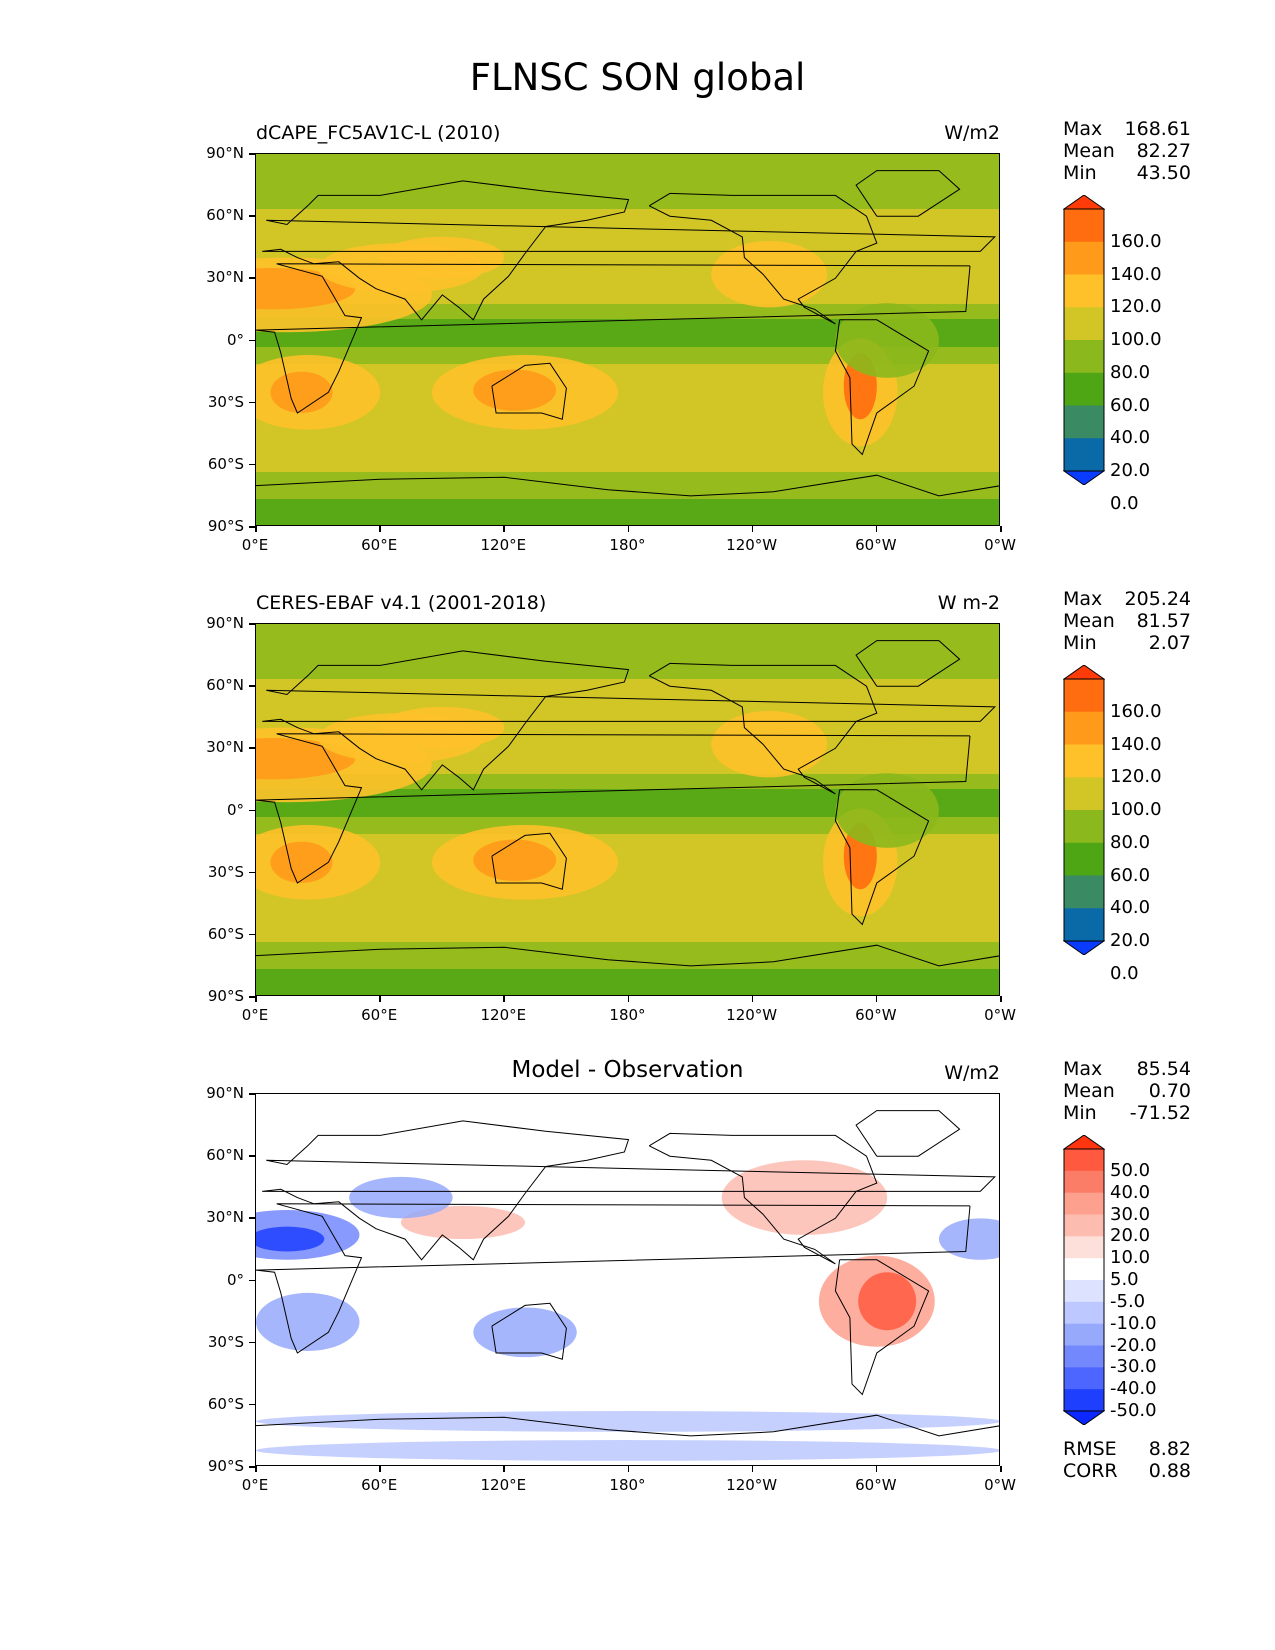 The width and height of the screenshot is (1275, 1650). What do you see at coordinates (503, 1485) in the screenshot?
I see `lon-tick-label: 120°E` at bounding box center [503, 1485].